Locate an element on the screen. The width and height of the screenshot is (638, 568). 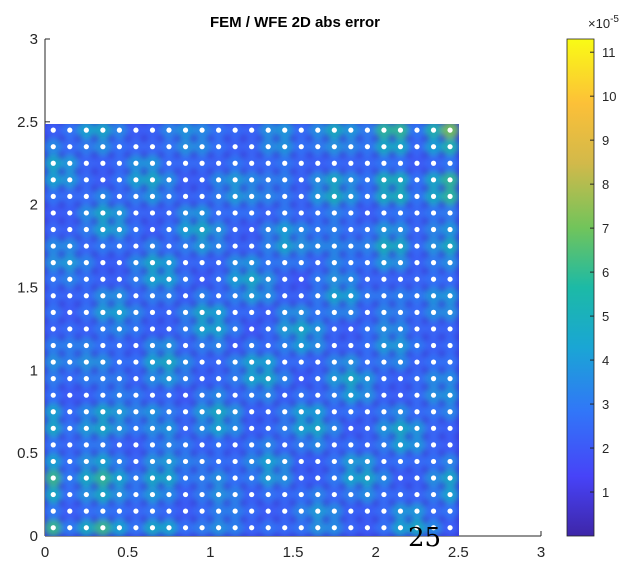
y-tick-label: 0.5 is located at coordinates (27, 453).